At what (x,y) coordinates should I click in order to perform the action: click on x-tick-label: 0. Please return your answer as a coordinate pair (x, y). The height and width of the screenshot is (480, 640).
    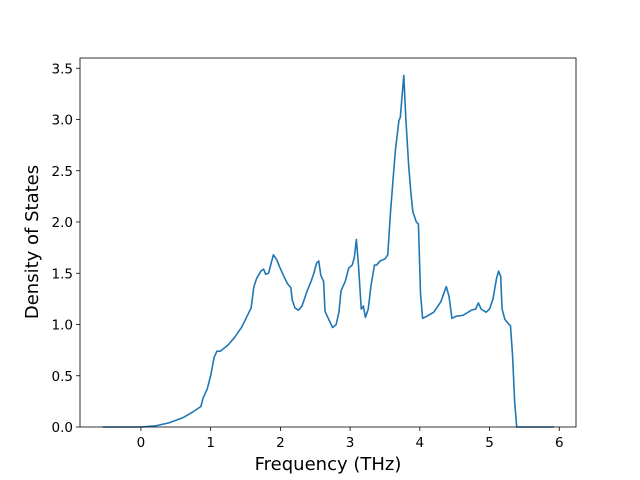
    Looking at the image, I should click on (141, 443).